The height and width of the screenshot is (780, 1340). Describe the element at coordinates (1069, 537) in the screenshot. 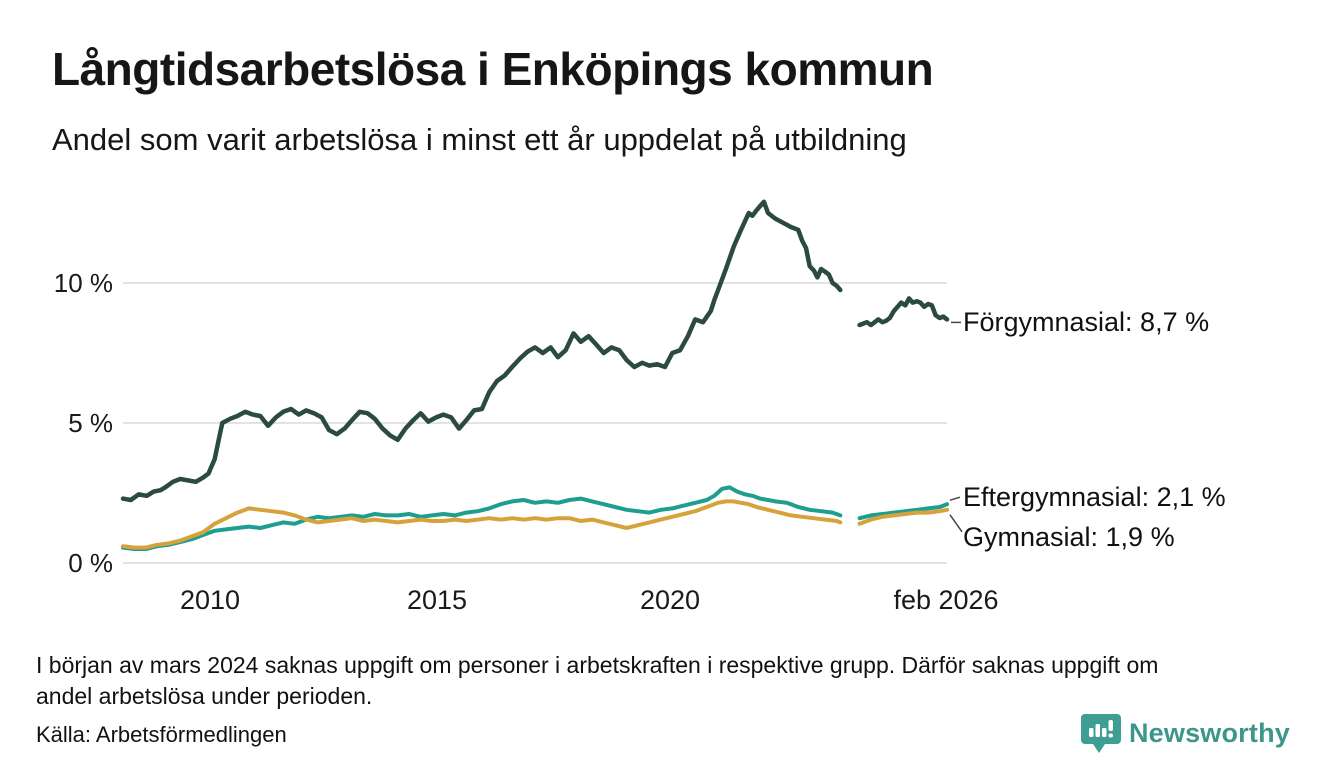

I see `series-label-gymnasial: Gymnasial: 1,9 %` at that location.